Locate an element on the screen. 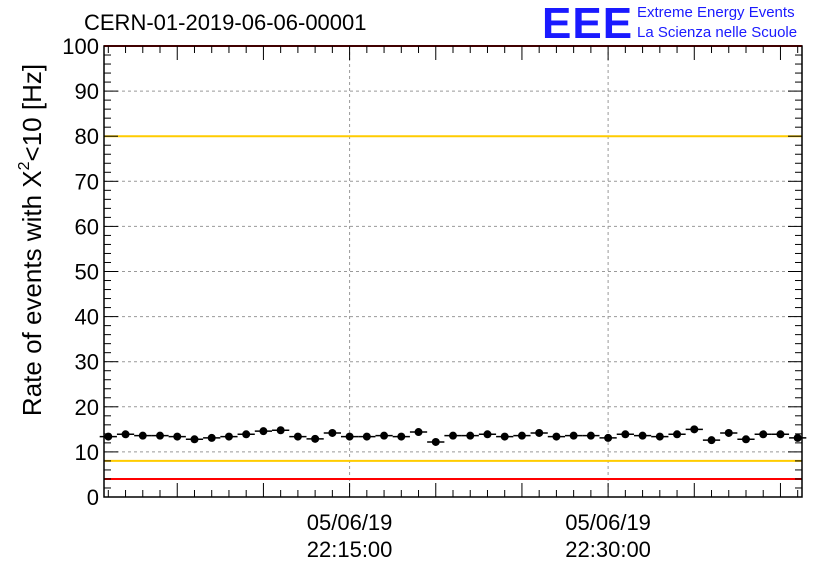 The width and height of the screenshot is (836, 572). x-tick-time-label: 22:15:00 is located at coordinates (350, 549).